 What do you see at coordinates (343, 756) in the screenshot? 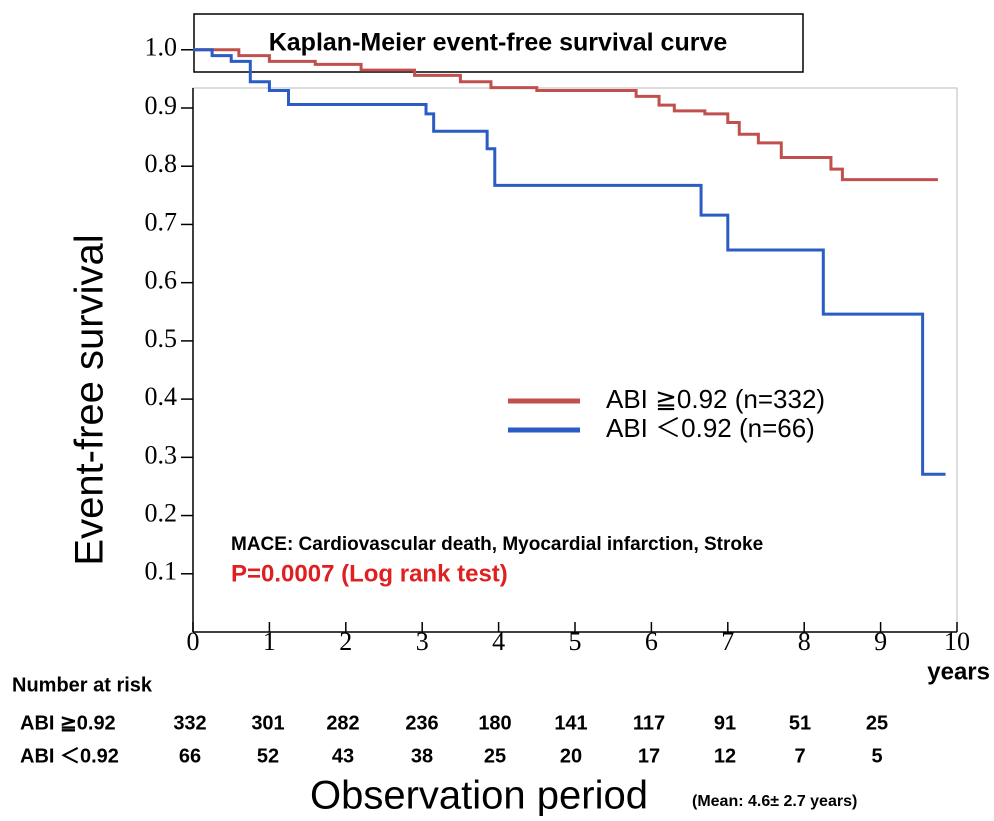
I see `risk-count: 43` at bounding box center [343, 756].